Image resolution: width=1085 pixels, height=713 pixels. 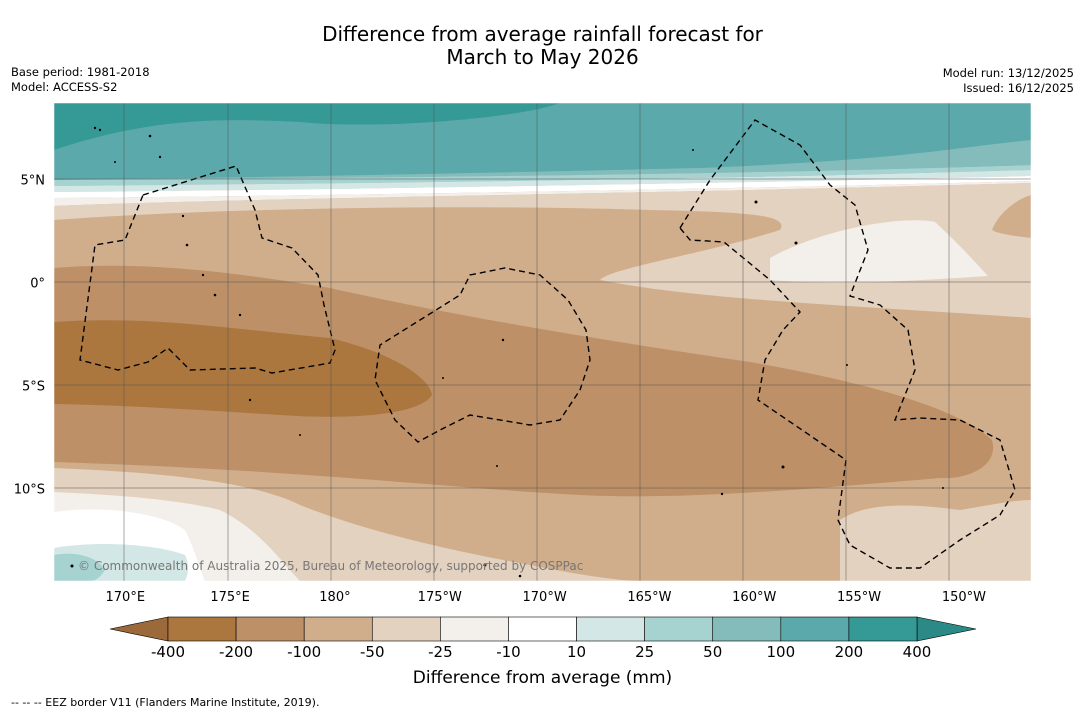 What do you see at coordinates (645, 652) in the screenshot?
I see `colorbar-tick-label: 25` at bounding box center [645, 652].